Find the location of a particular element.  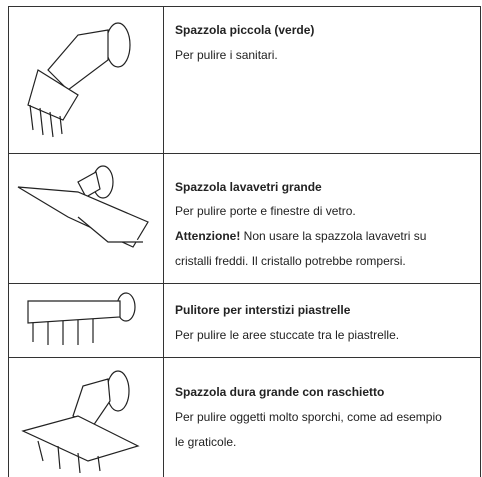

grout-brush-drawing is located at coordinates (81, 318).